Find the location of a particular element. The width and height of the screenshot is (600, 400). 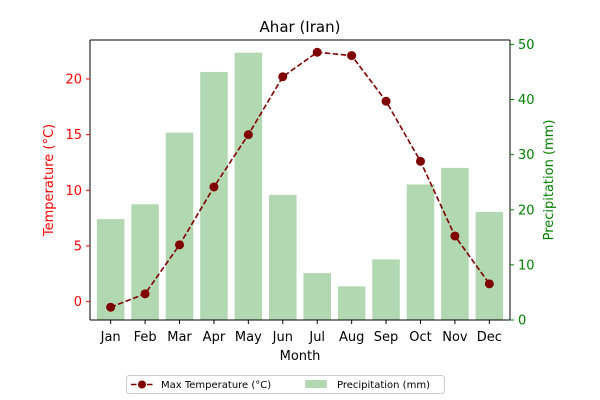

temp-point-feb is located at coordinates (145, 294).